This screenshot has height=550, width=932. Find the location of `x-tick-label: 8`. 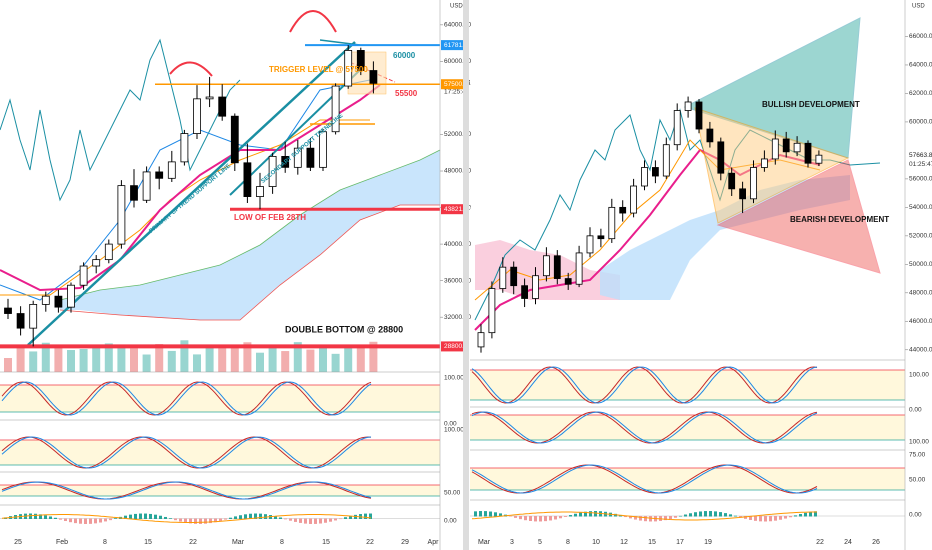

x-tick-label: 8 is located at coordinates (568, 542).